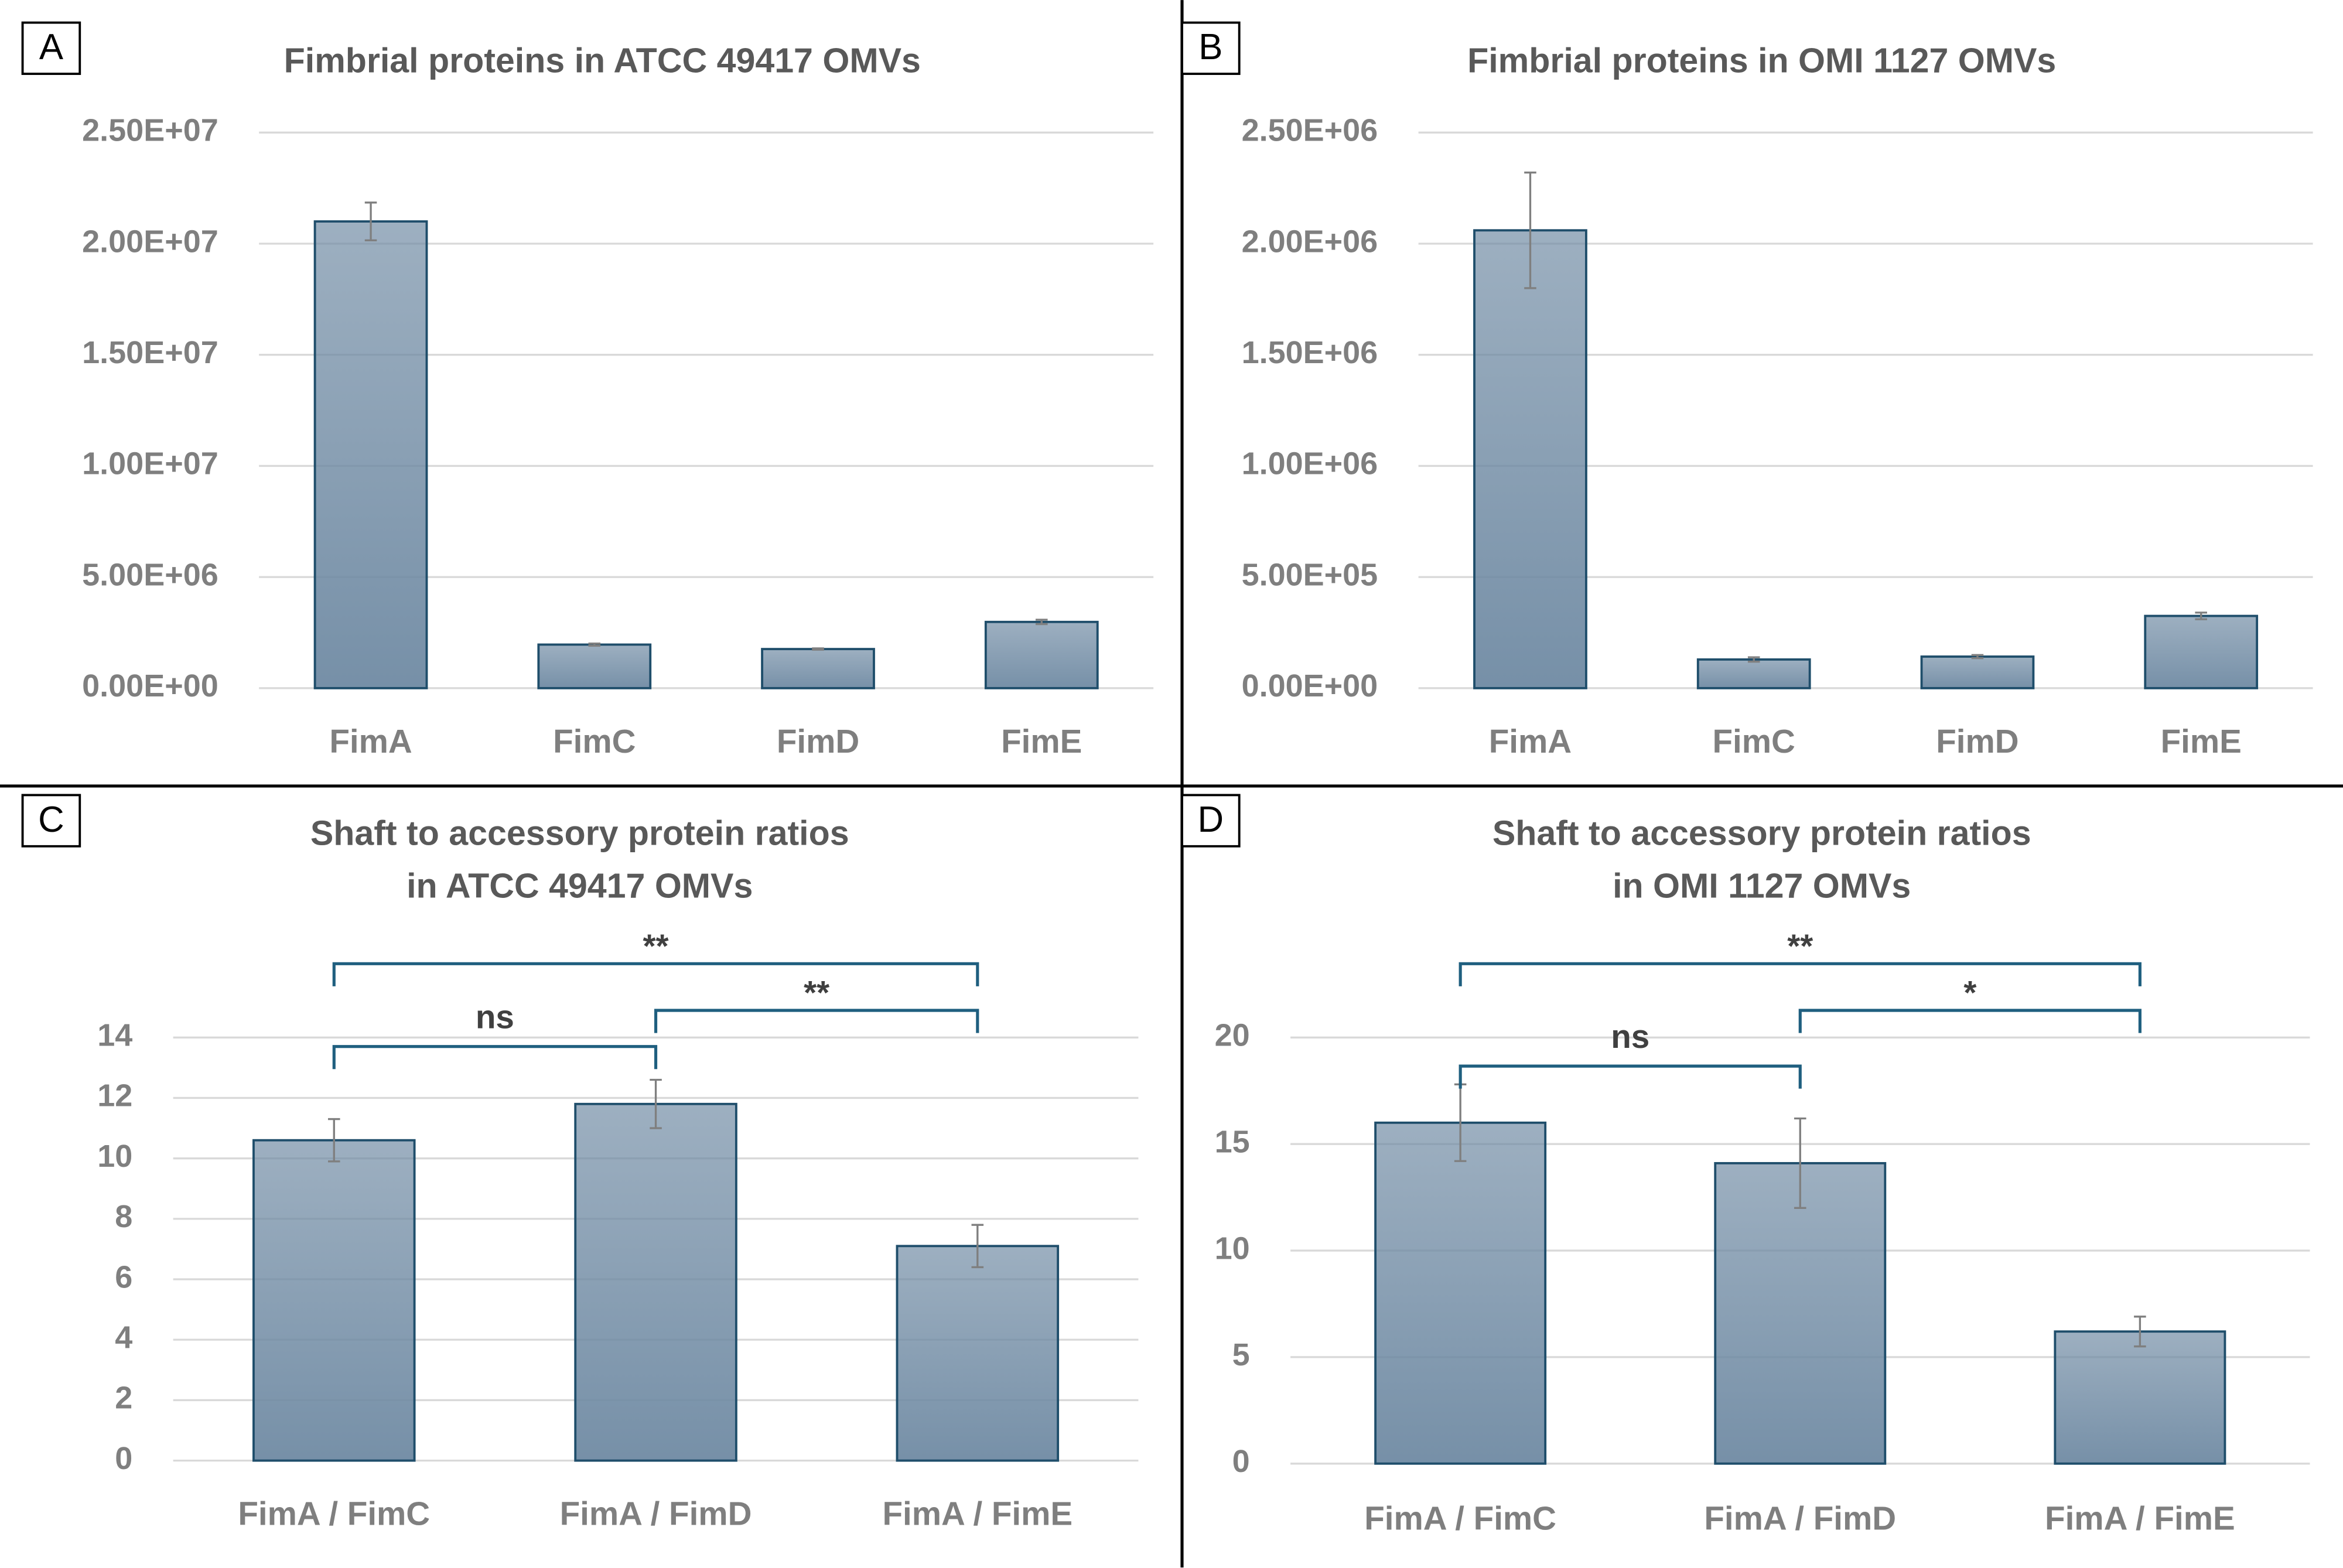  I want to click on chart-title: Fimbrial proteins in ATCC 49417 OMVs, so click(602, 60).